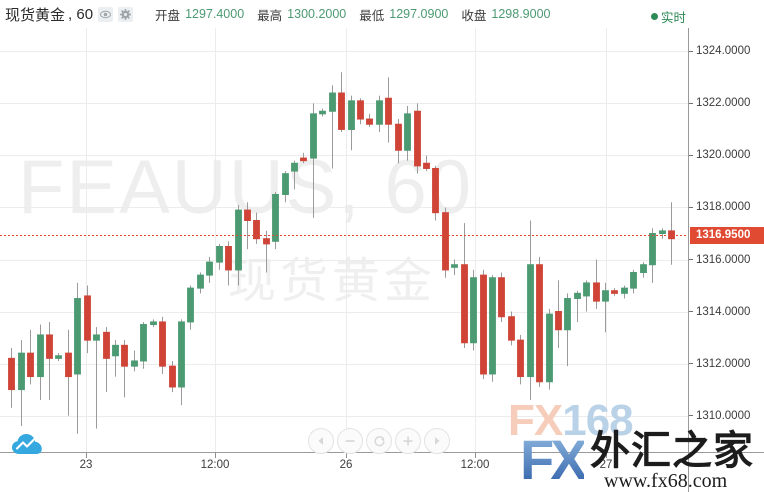  I want to click on gear-icon, so click(126, 14).